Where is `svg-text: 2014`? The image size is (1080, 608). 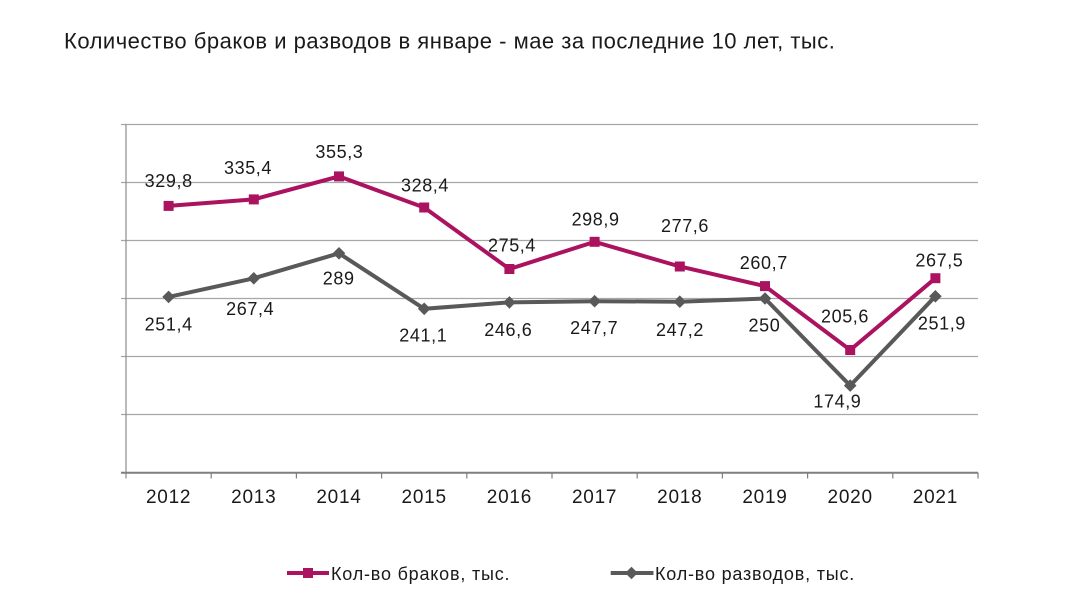 svg-text: 2014 is located at coordinates (338, 497).